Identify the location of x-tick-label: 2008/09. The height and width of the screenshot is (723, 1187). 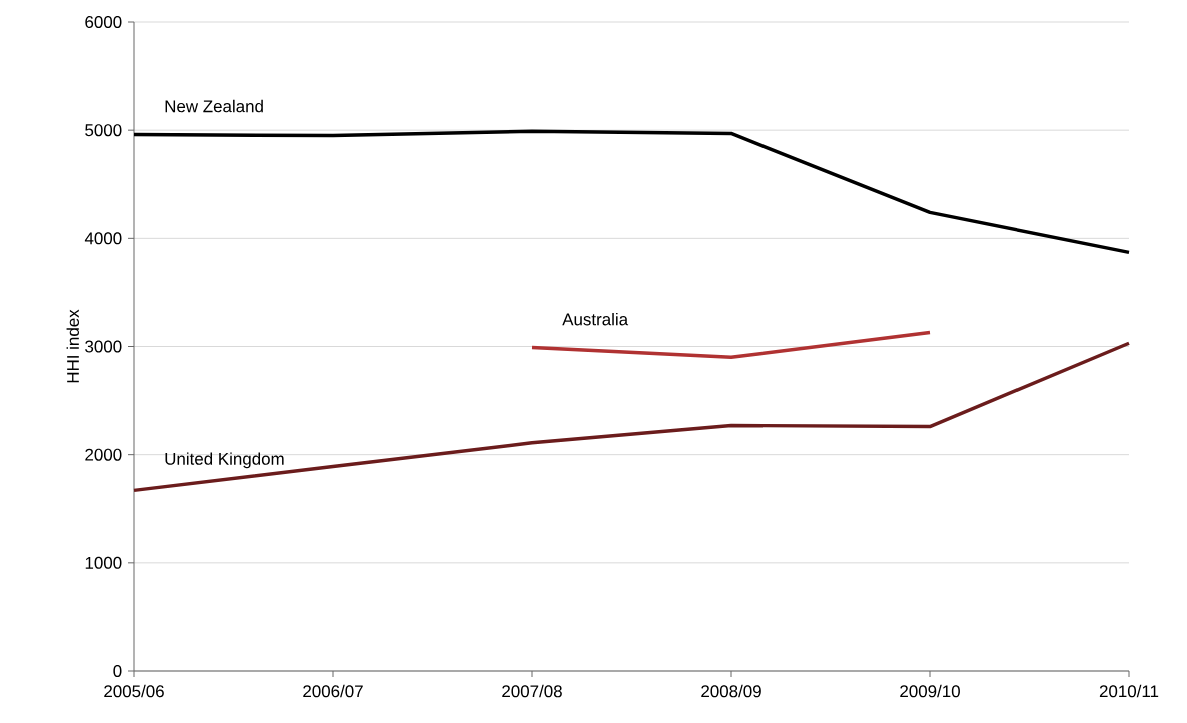
(731, 691).